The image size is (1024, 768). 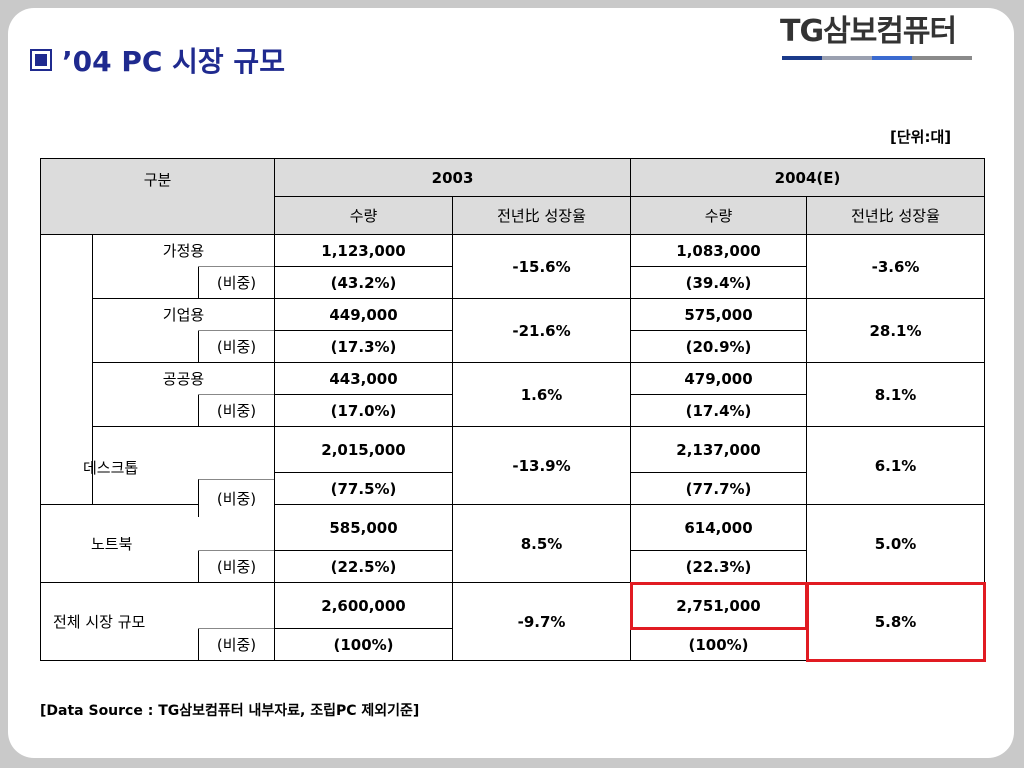 I want to click on share-2004: (20.9%), so click(x=719, y=346).